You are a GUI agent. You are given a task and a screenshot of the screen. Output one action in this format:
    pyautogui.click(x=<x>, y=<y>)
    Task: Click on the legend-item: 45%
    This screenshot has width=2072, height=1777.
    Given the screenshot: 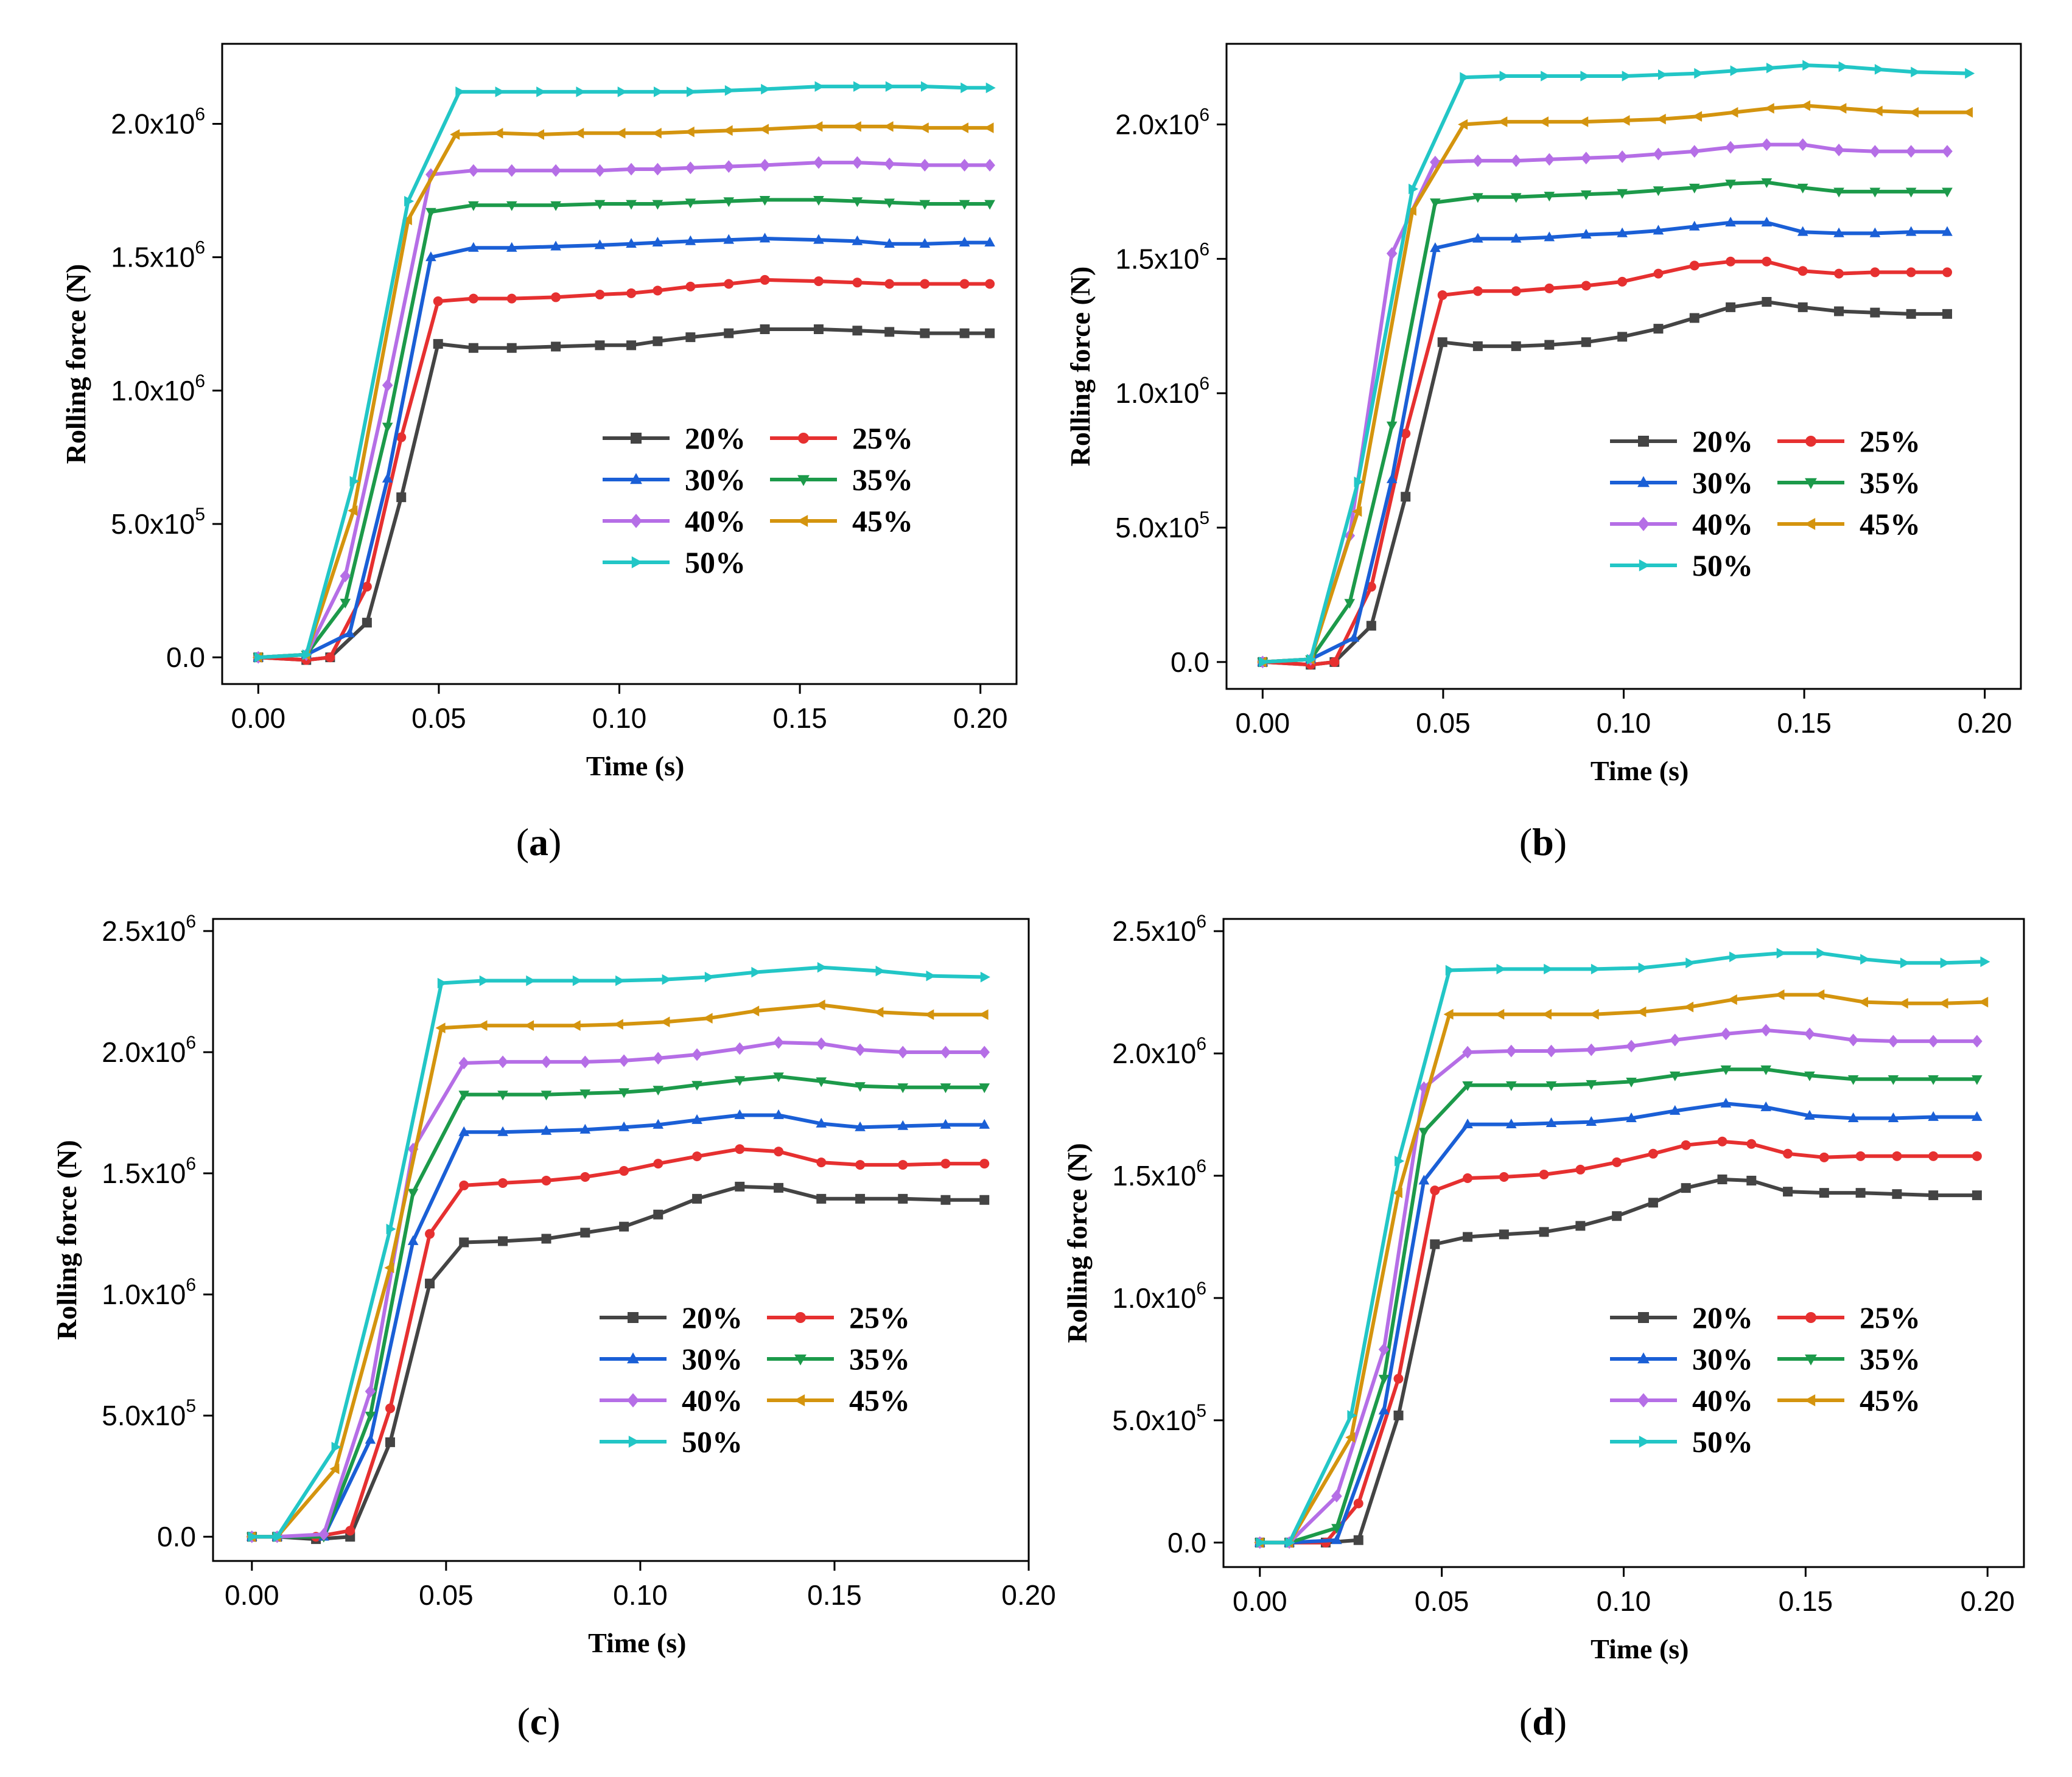 What is the action you would take?
    pyautogui.click(x=1848, y=524)
    